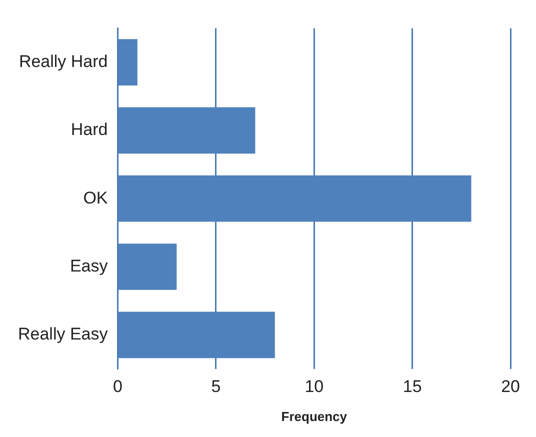 The height and width of the screenshot is (437, 536). Describe the element at coordinates (95, 198) in the screenshot. I see `y-tick-label: OK` at that location.